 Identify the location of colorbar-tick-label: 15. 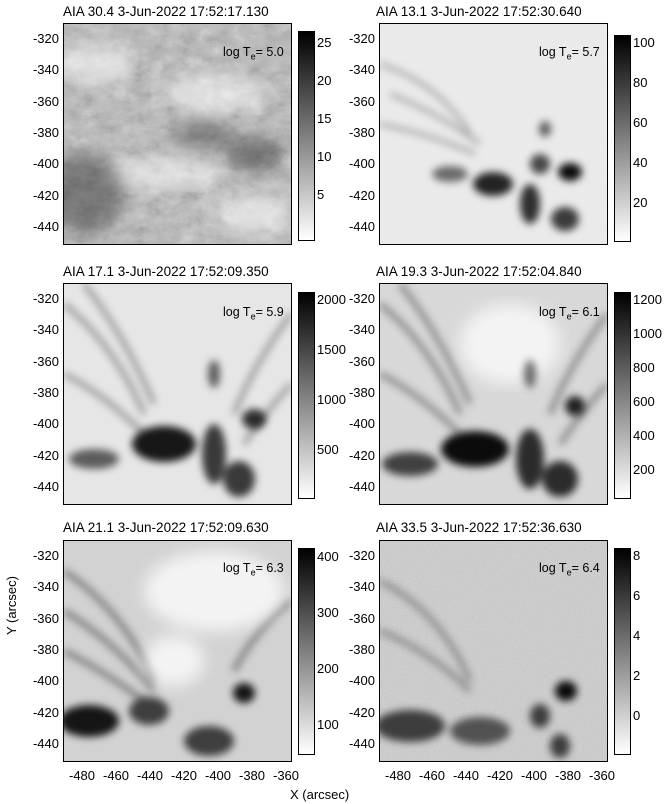
(324, 118).